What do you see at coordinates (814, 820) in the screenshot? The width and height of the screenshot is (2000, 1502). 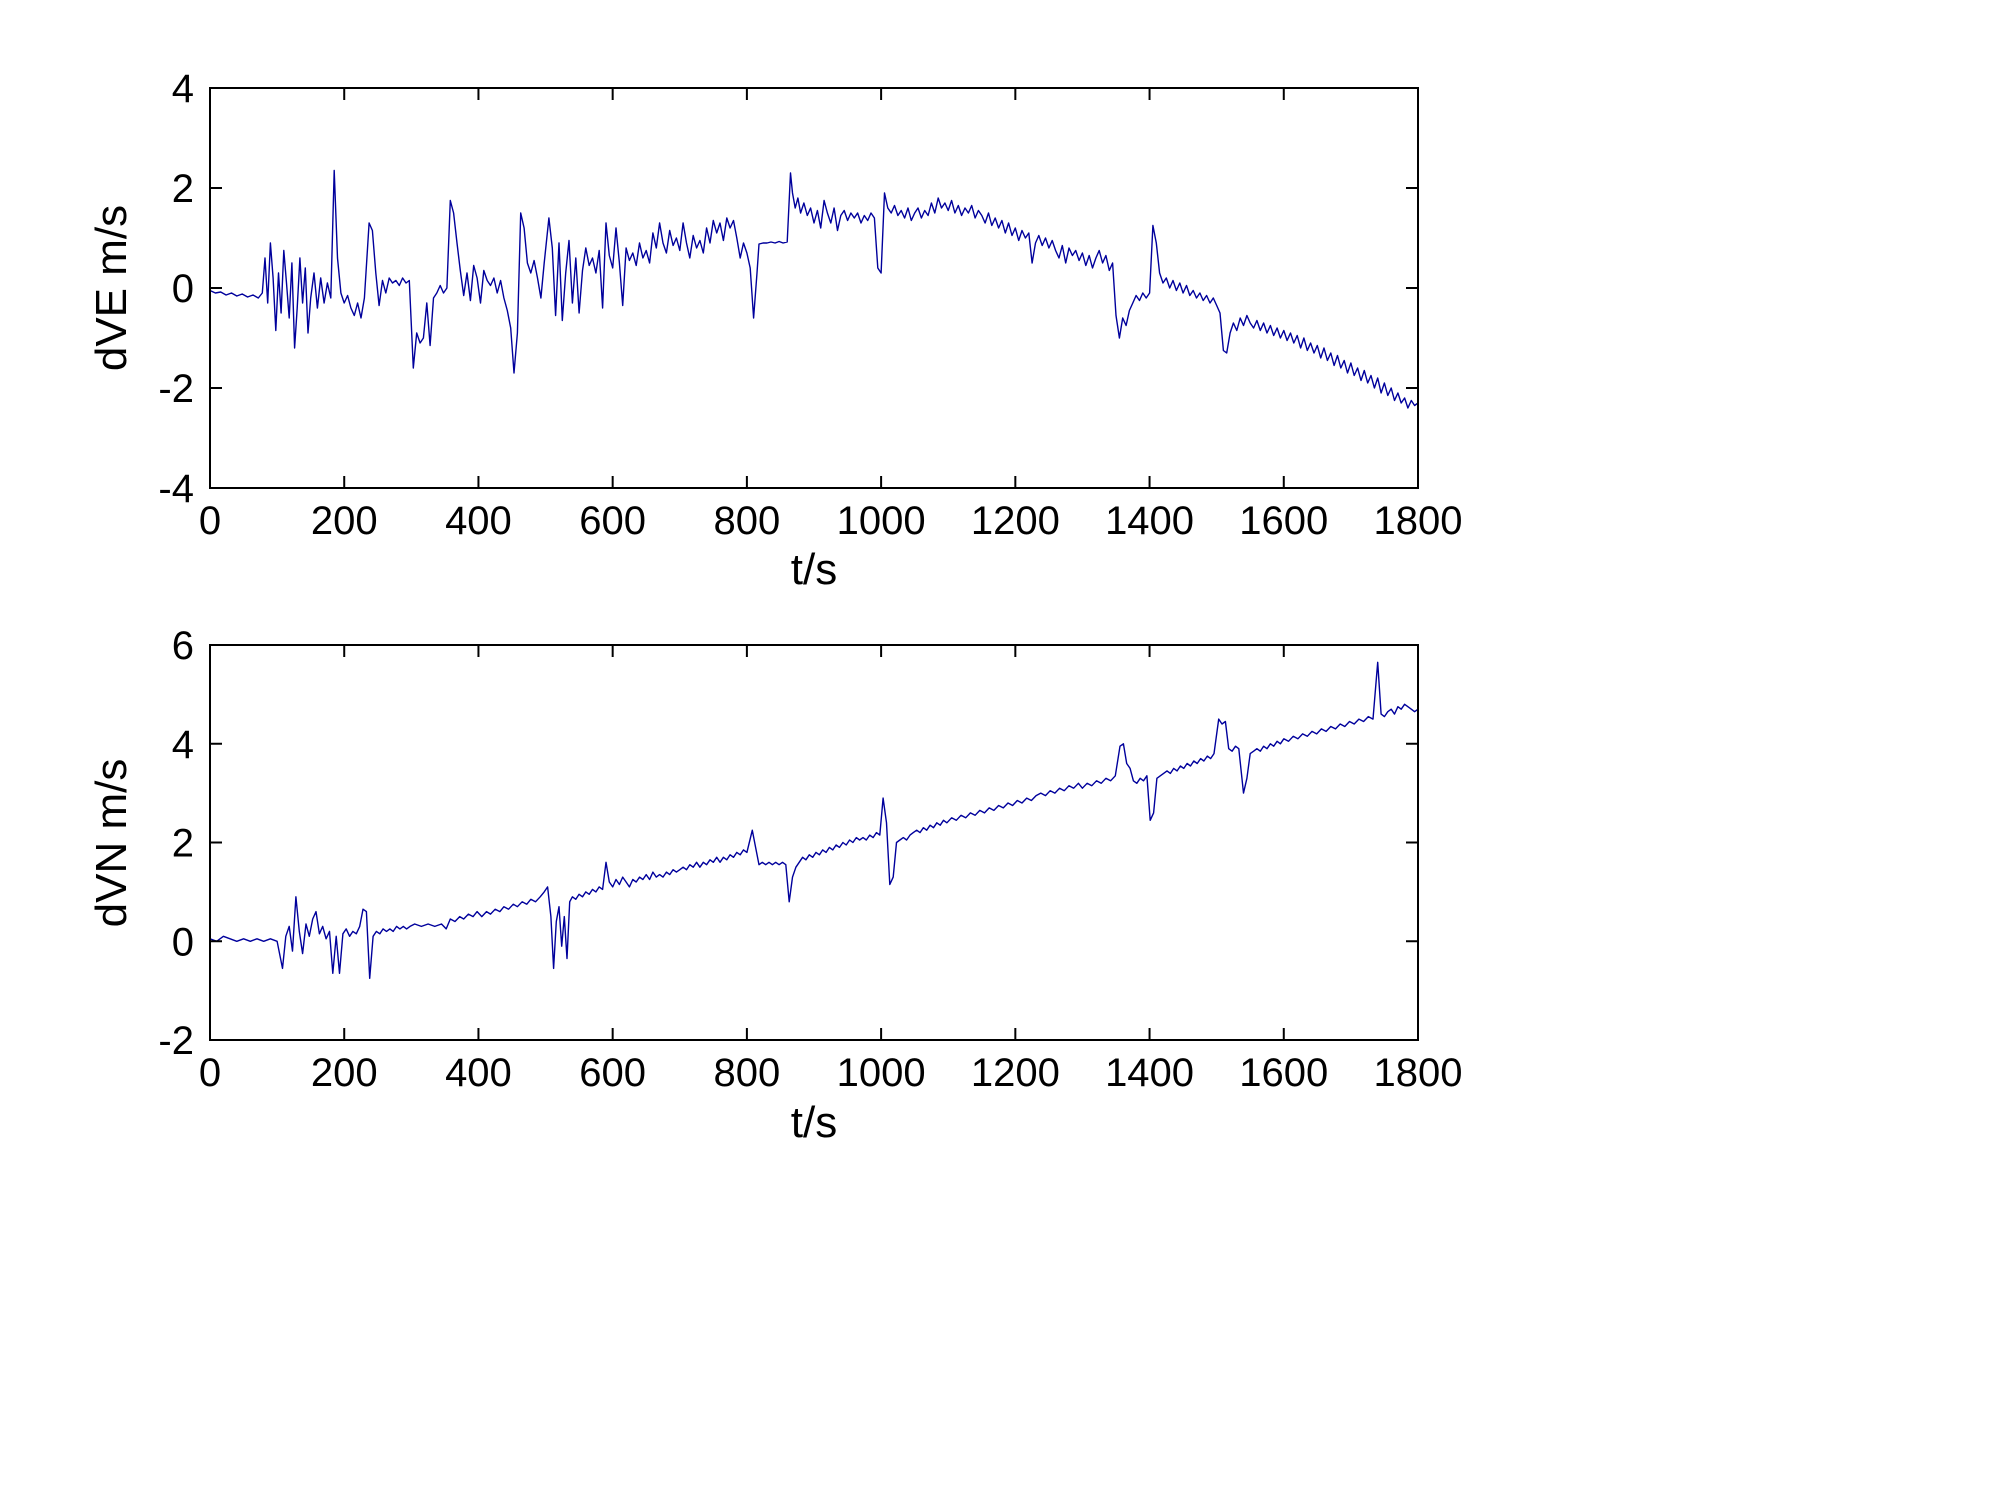 I see `data-line-dvn` at bounding box center [814, 820].